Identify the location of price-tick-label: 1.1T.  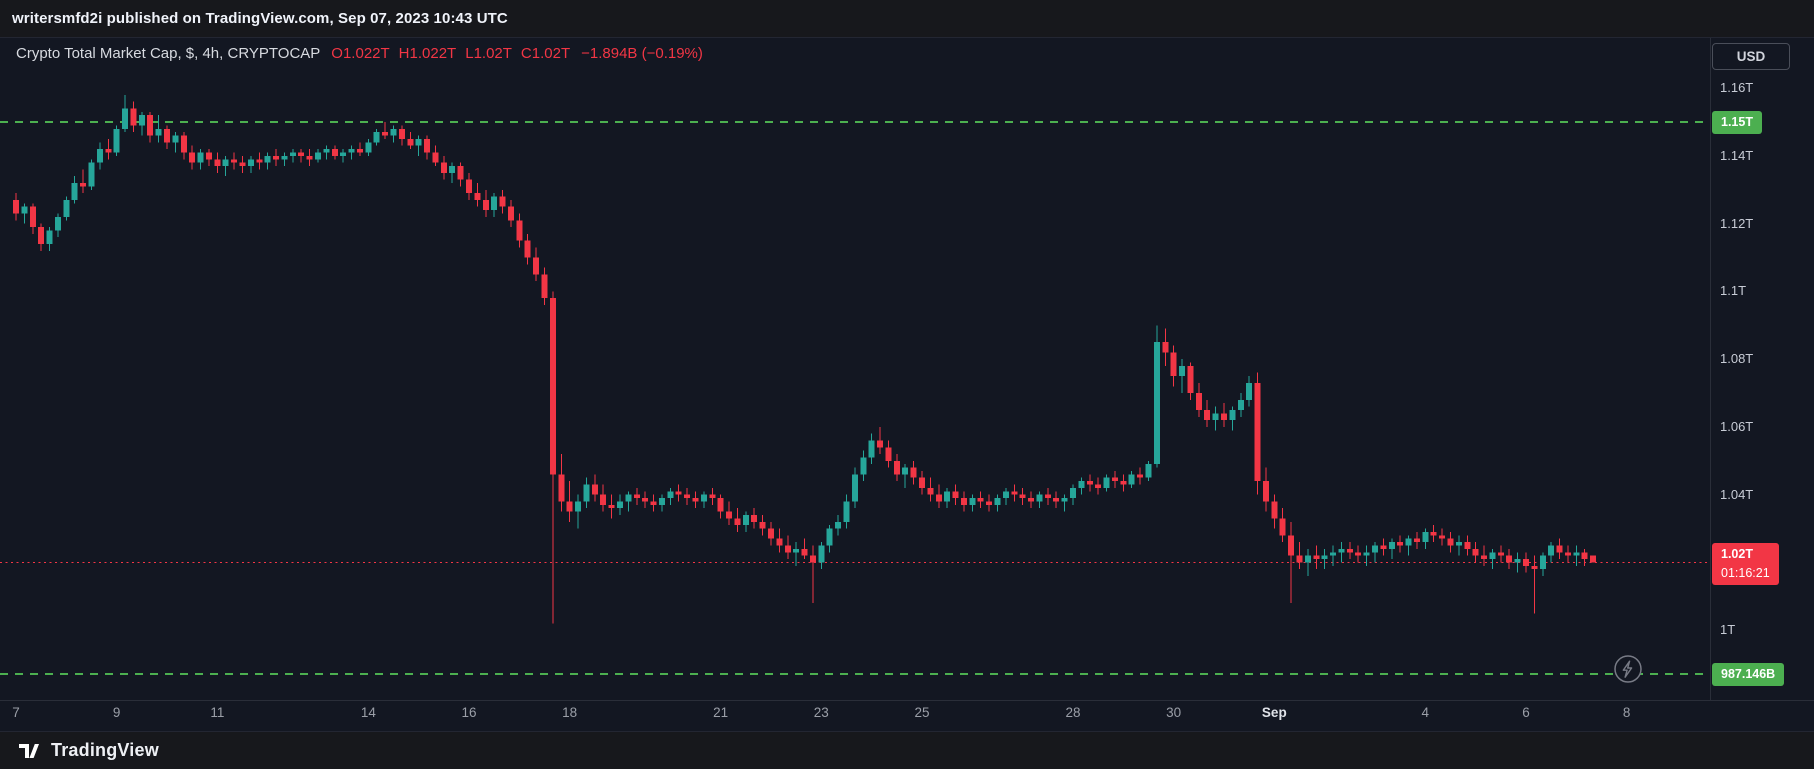
(1733, 291).